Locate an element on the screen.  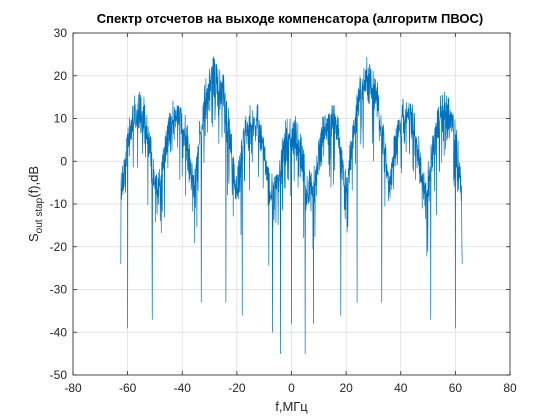
y-tick-label: 30 is located at coordinates (61, 33).